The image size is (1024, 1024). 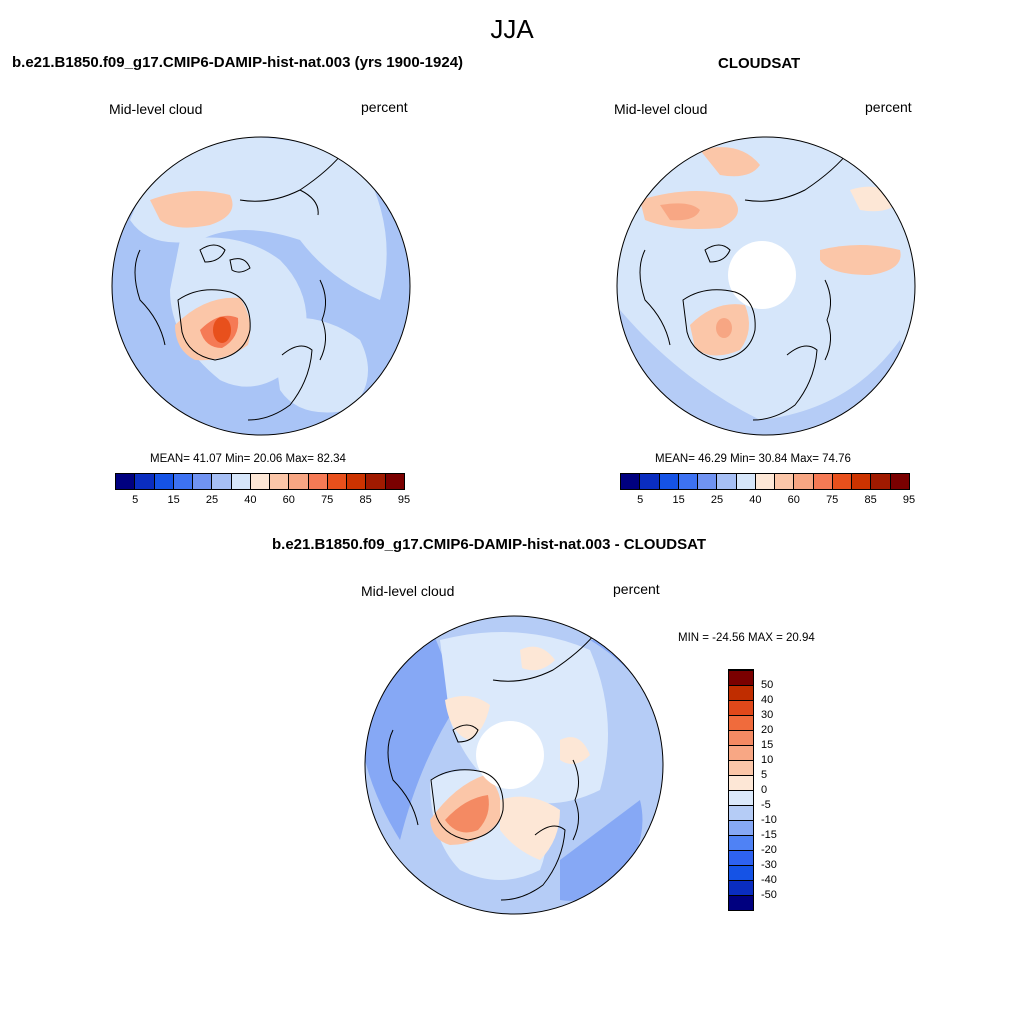 I want to click on colorbar-tick-label: 10, so click(x=767, y=760).